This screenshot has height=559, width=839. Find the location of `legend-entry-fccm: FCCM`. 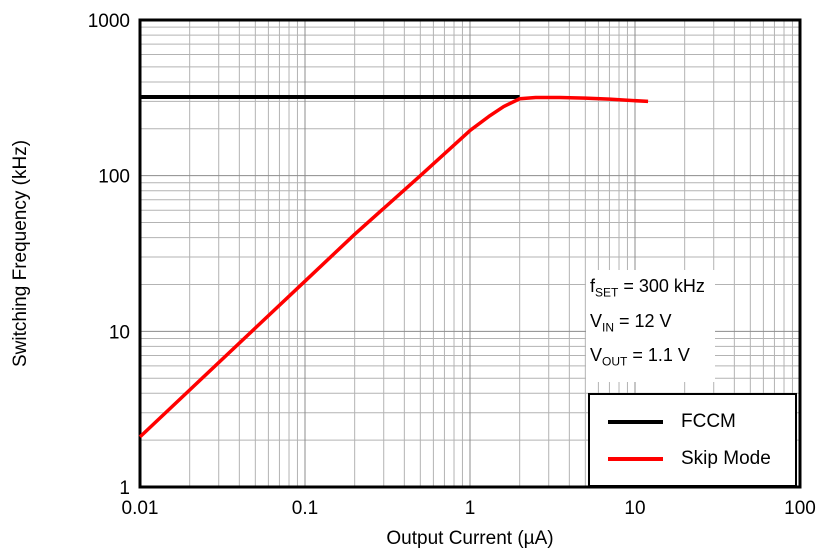

legend-entry-fccm: FCCM is located at coordinates (692, 422).